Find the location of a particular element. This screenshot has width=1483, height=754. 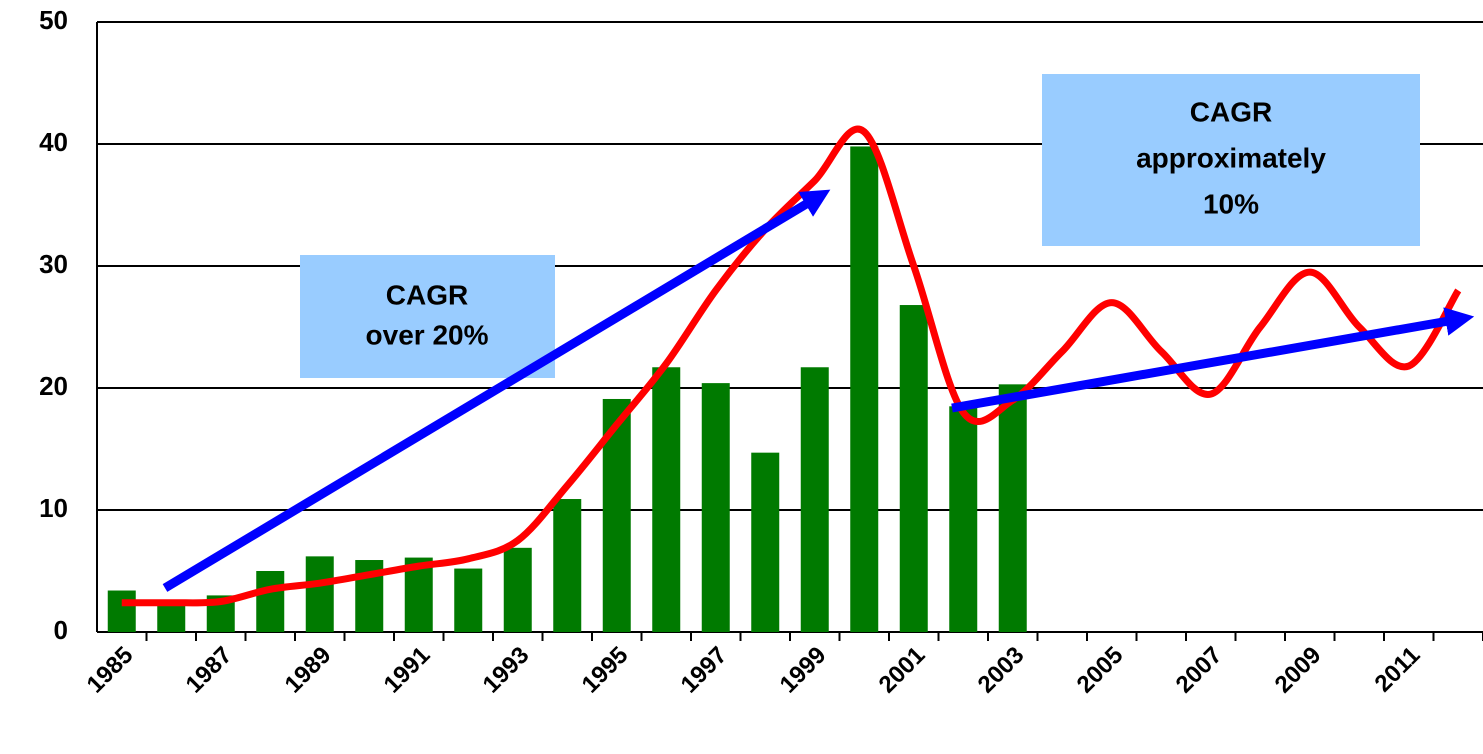

annotation: approximately is located at coordinates (1231, 157).